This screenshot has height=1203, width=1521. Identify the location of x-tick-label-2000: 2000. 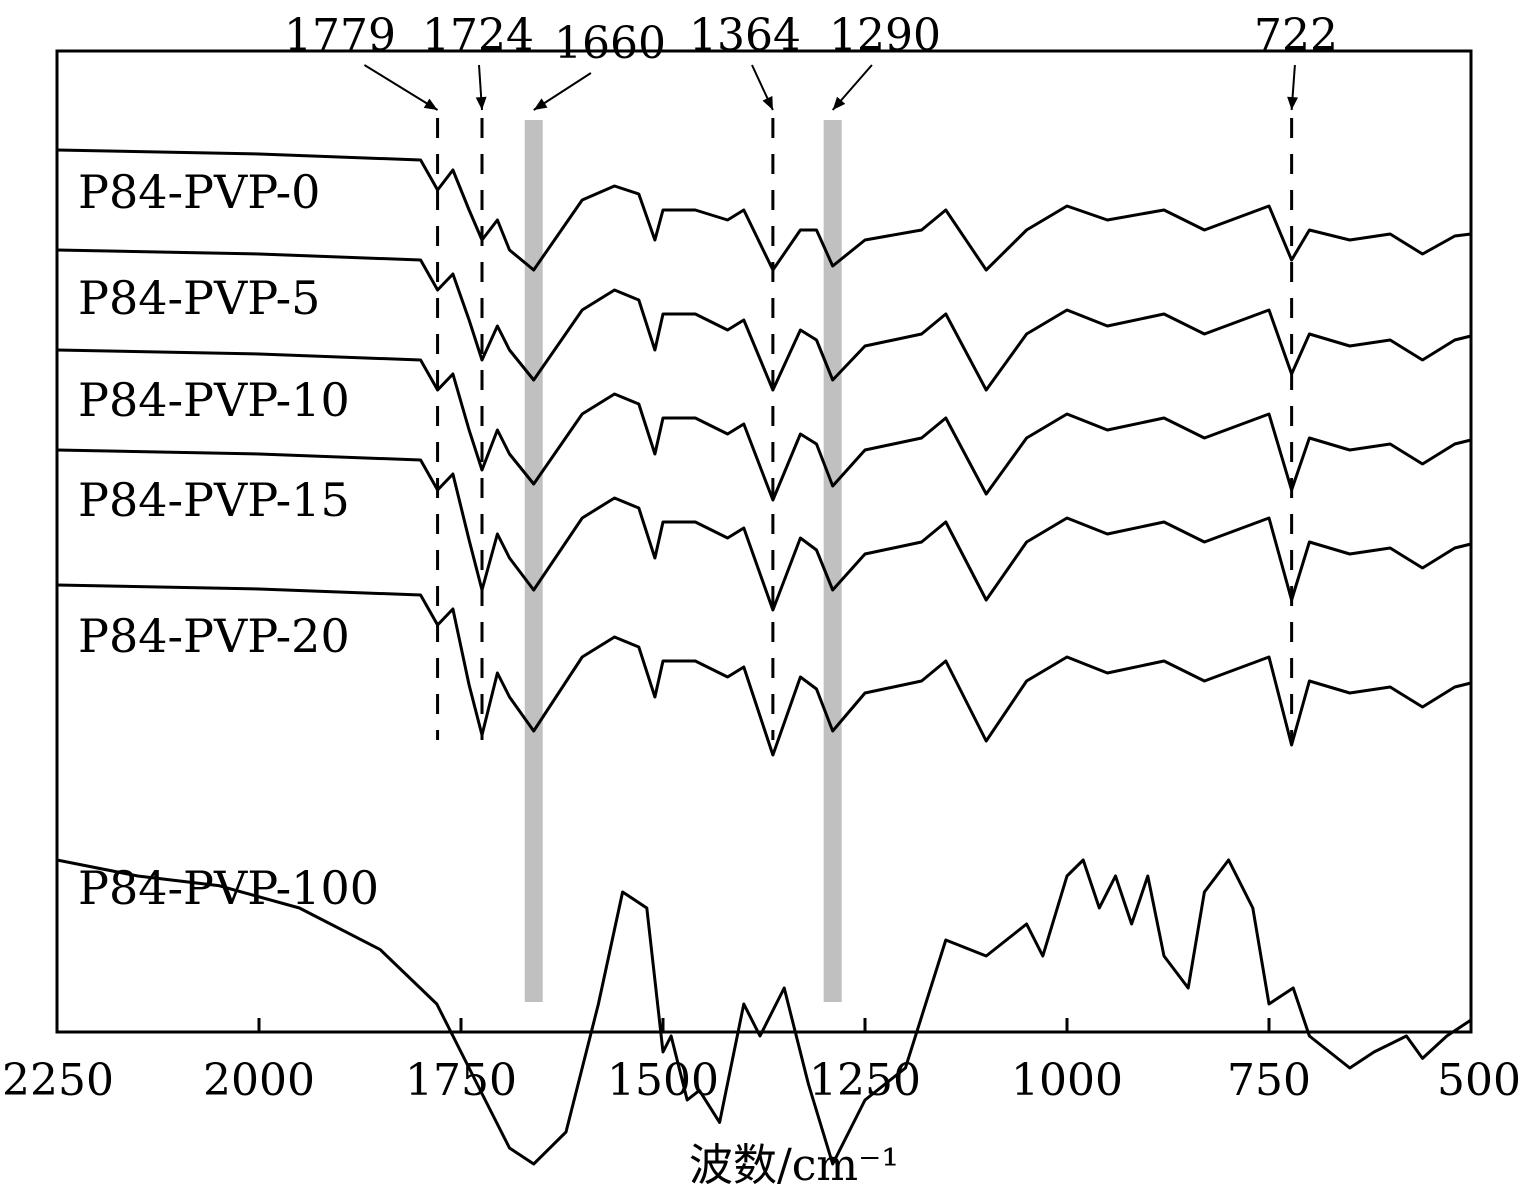
(259, 1080).